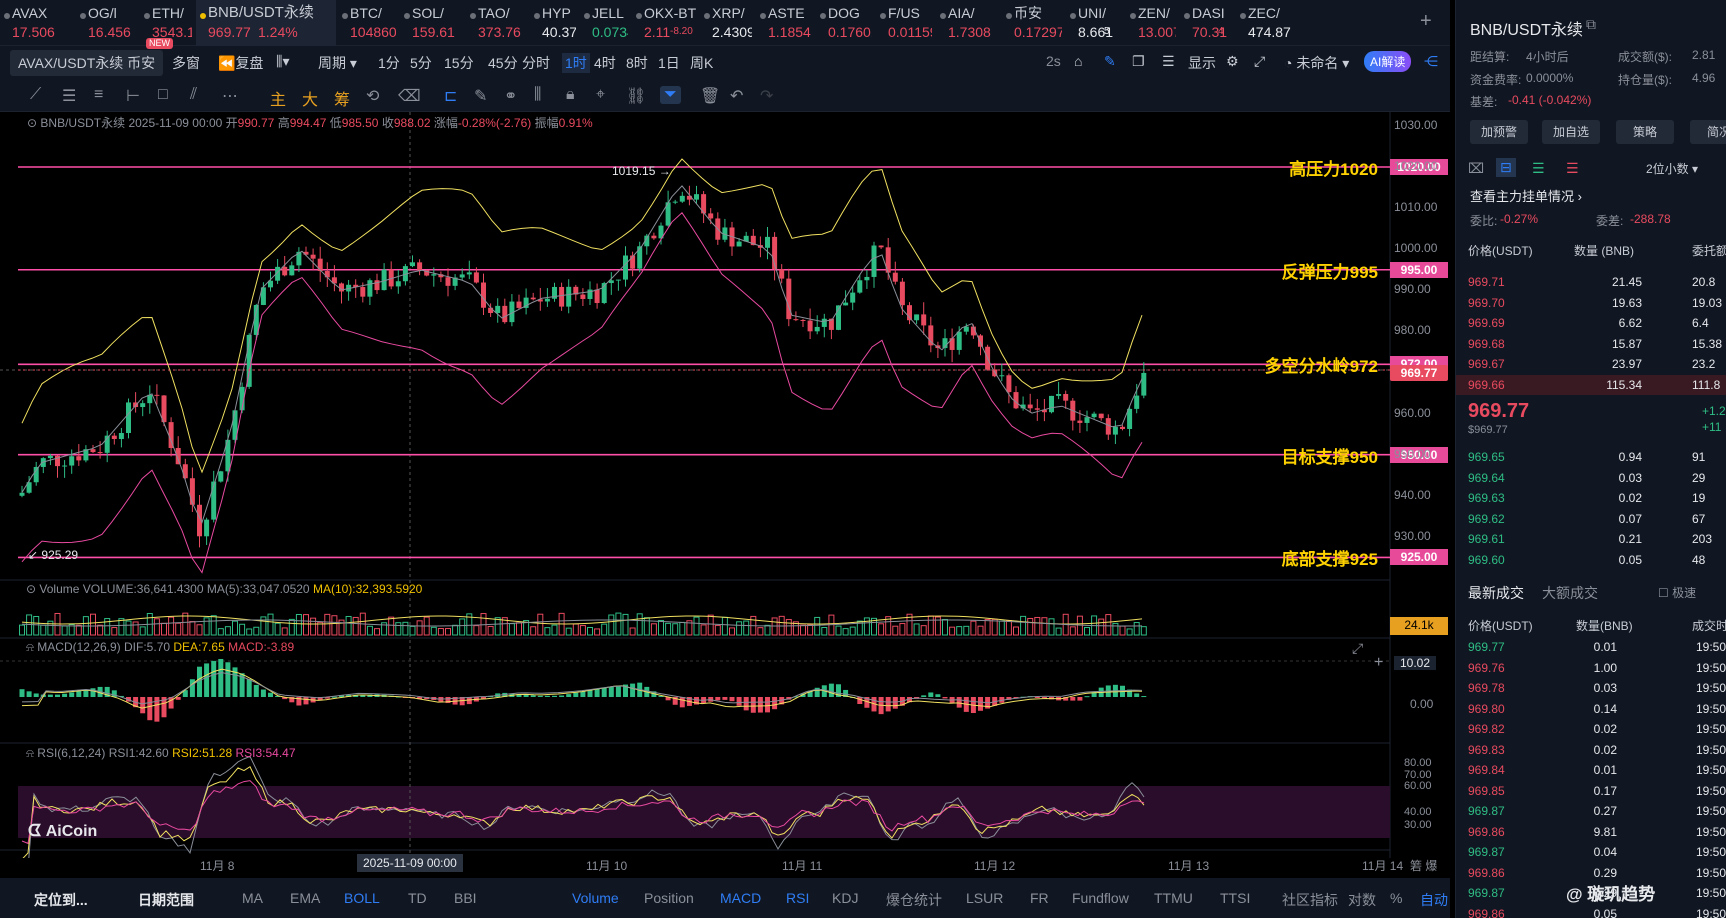 The image size is (1726, 918). What do you see at coordinates (637, 63) in the screenshot?
I see `period-7: 8时` at bounding box center [637, 63].